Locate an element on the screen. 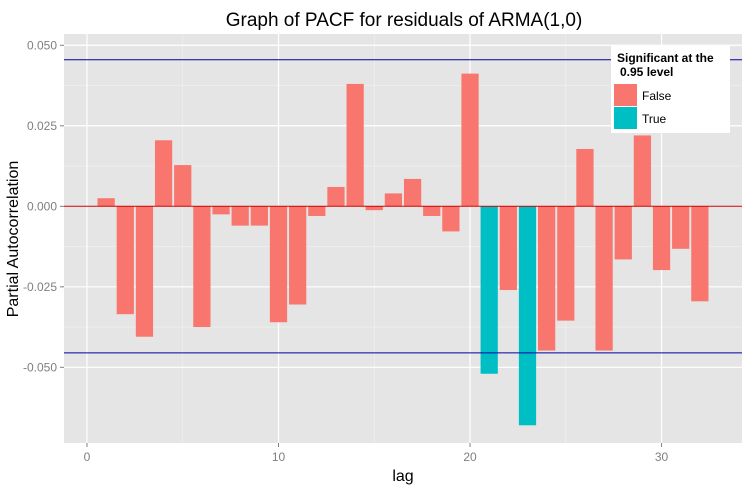 Image resolution: width=748 pixels, height=491 pixels. x-tick-label: 20 is located at coordinates (470, 457).